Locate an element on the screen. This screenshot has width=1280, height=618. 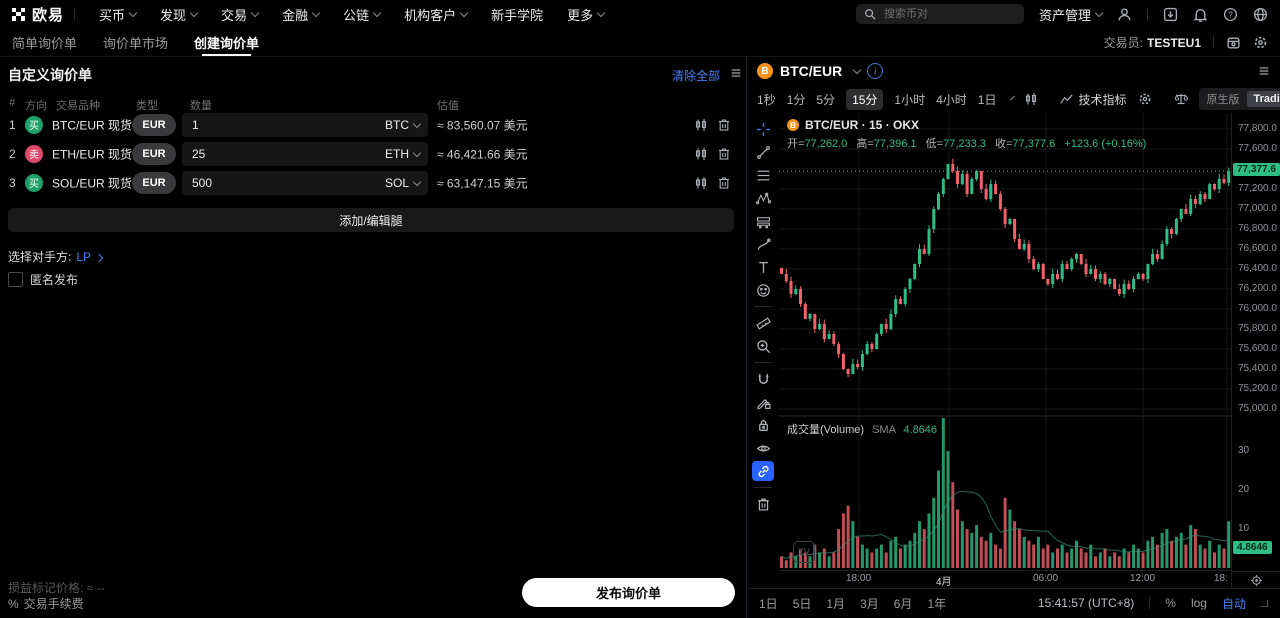
crosshair-icon is located at coordinates (763, 129).